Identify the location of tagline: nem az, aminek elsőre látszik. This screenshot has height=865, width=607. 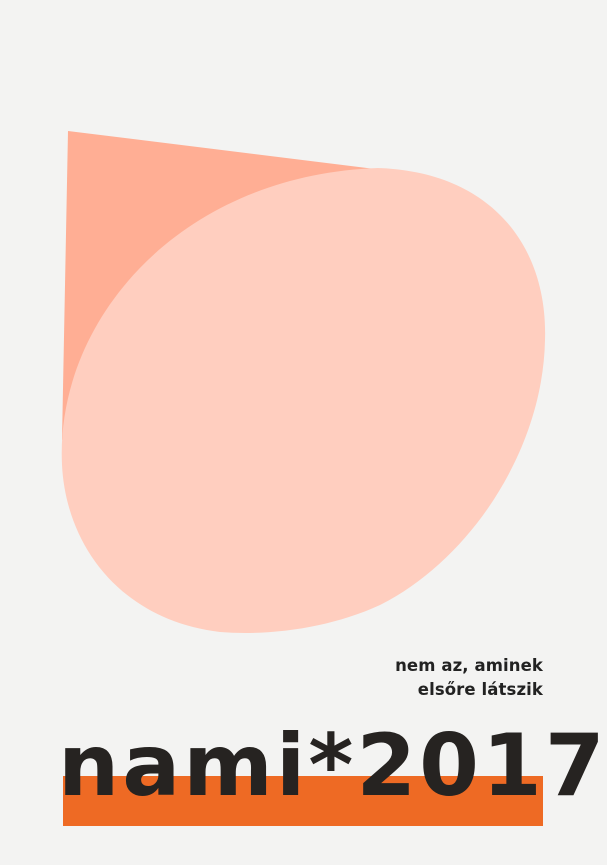
(469, 678).